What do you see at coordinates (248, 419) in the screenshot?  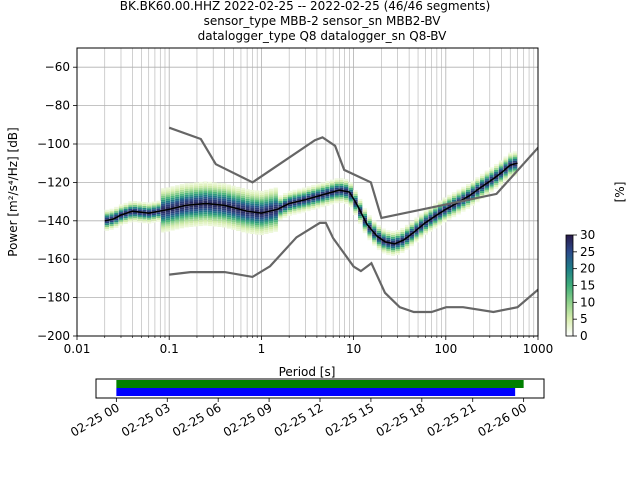 I see `timeline-tick-label: 02-25 09` at bounding box center [248, 419].